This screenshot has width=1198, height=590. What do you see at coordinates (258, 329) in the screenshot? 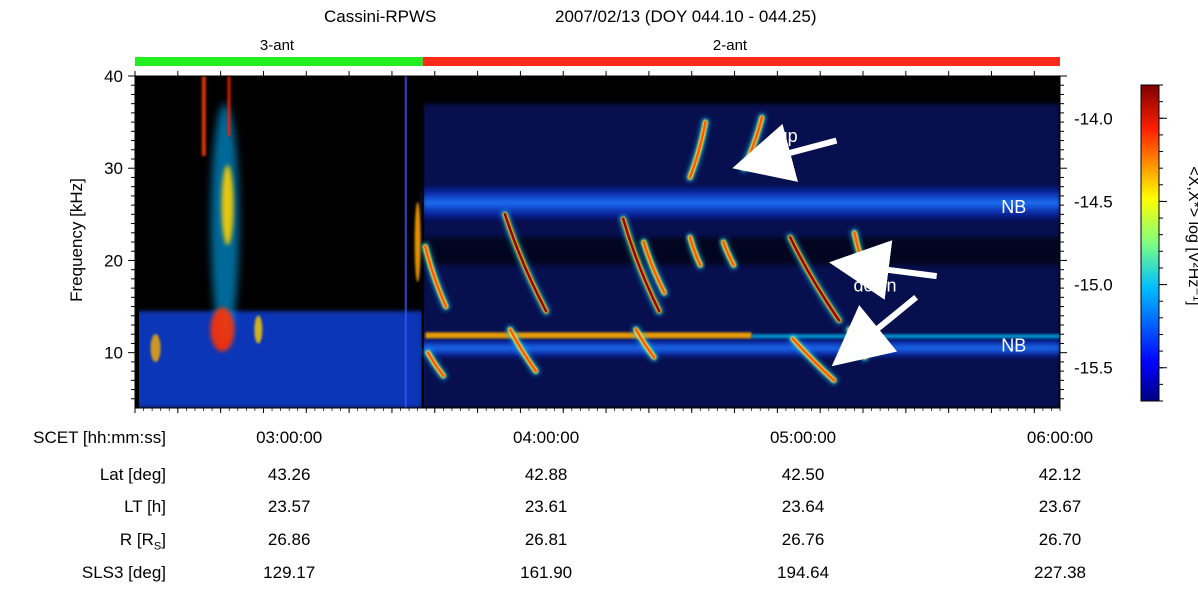
I see `column-side` at bounding box center [258, 329].